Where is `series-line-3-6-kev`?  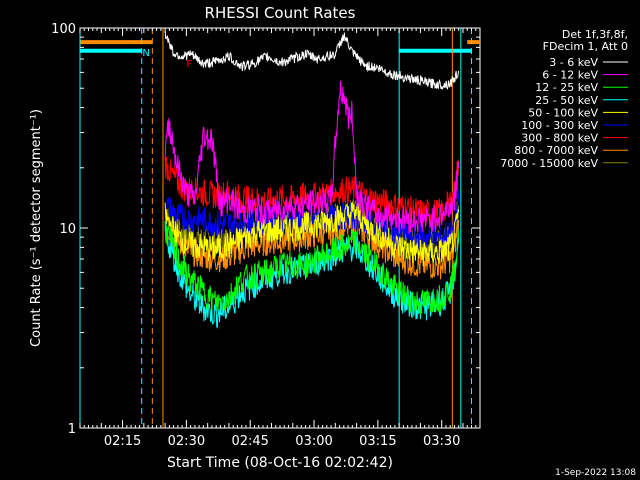 series-line-3-6-kev is located at coordinates (312, 60).